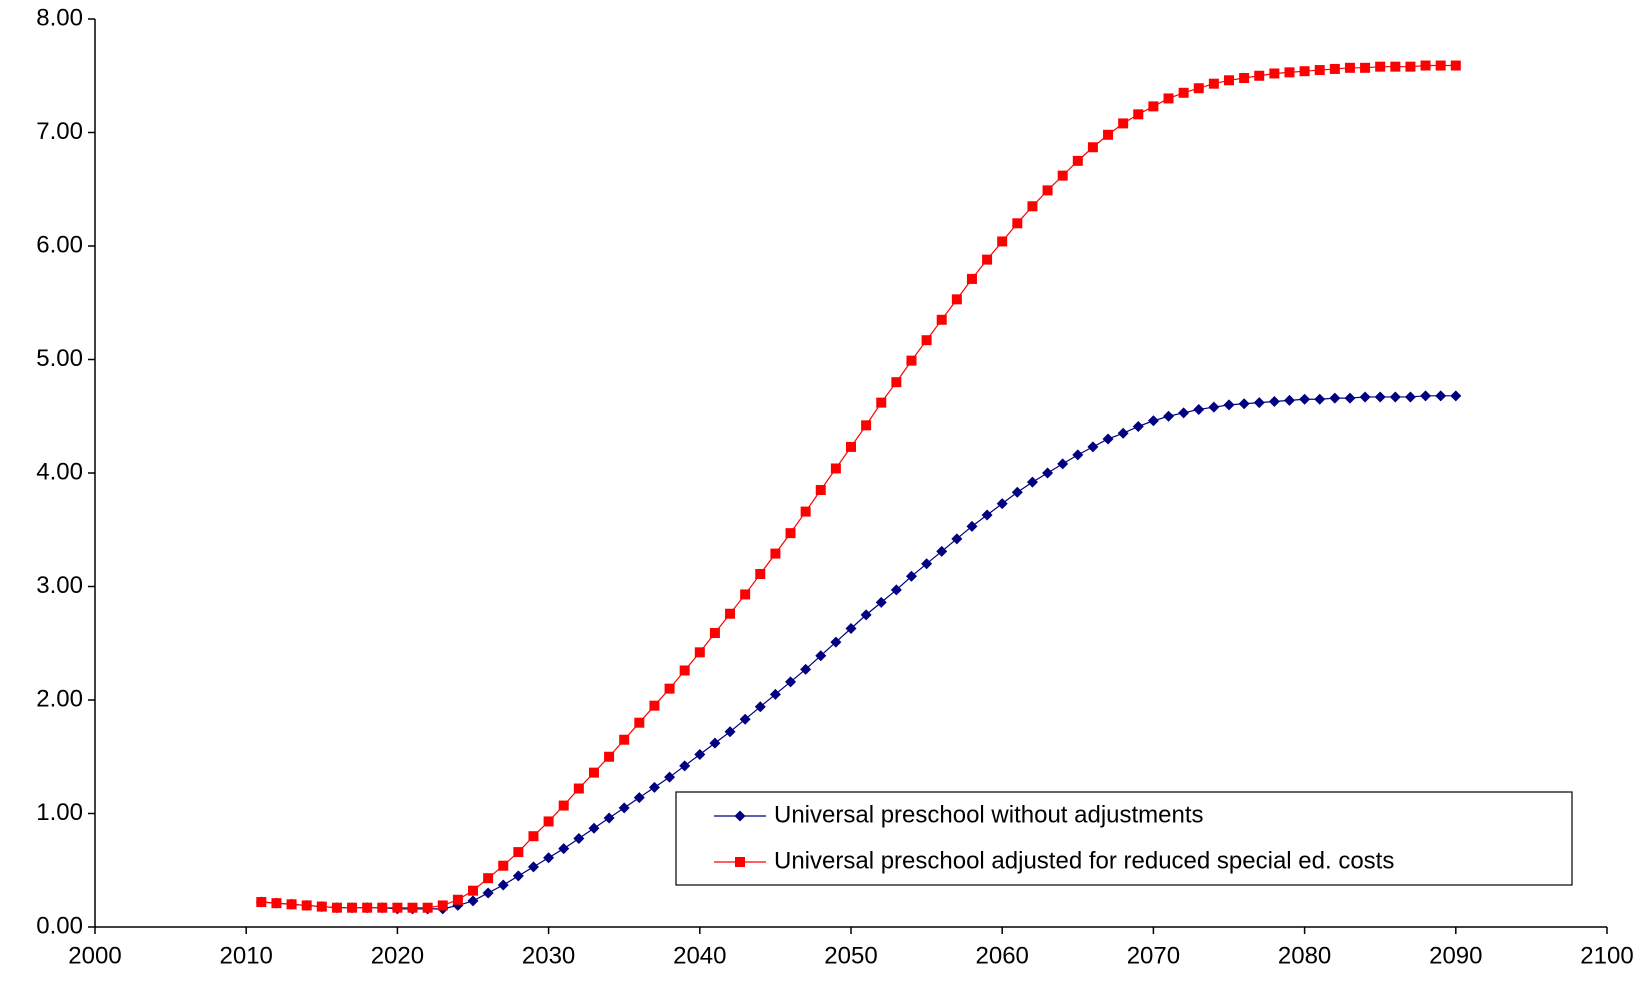 Image resolution: width=1646 pixels, height=984 pixels. What do you see at coordinates (94, 955) in the screenshot?
I see `x-tick-label: 2000` at bounding box center [94, 955].